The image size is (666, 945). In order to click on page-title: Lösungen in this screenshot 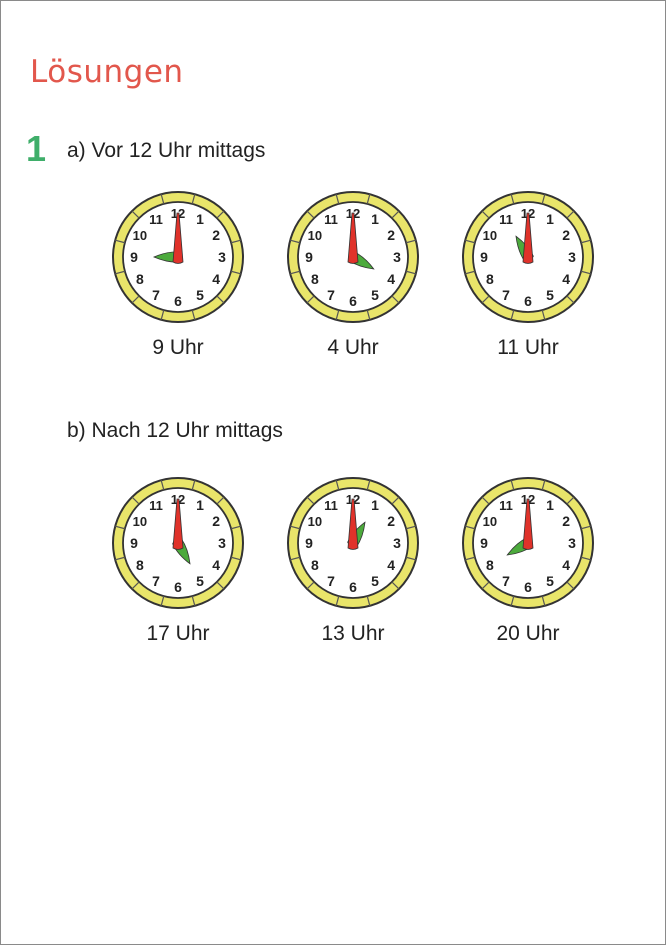, I will do `click(107, 72)`.